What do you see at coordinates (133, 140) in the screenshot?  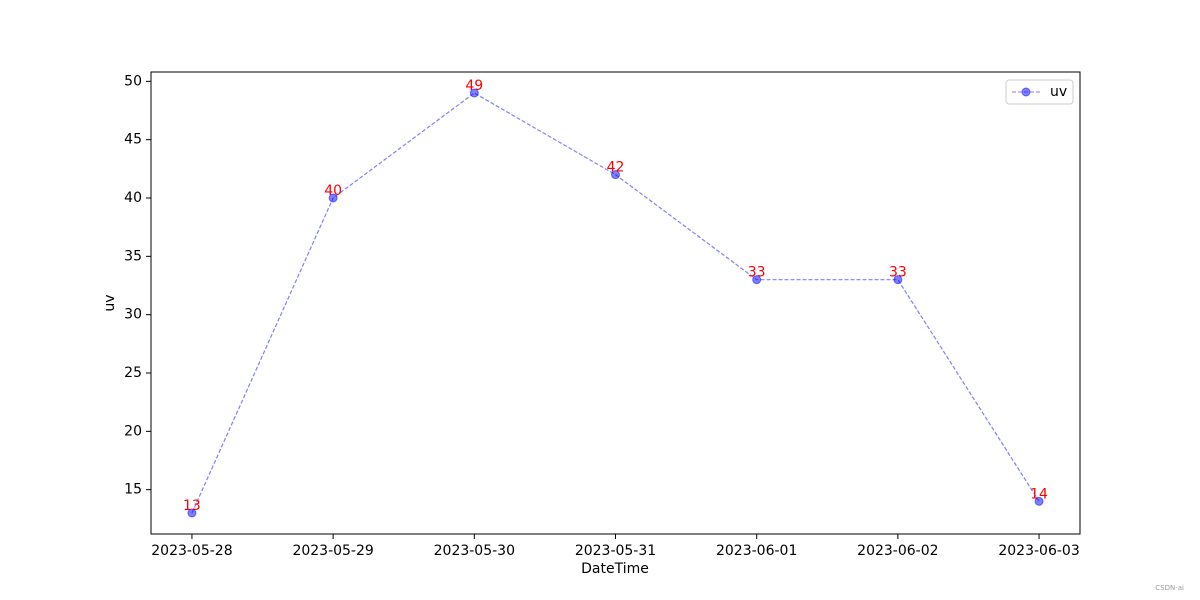 I see `y-tick-label: 45` at bounding box center [133, 140].